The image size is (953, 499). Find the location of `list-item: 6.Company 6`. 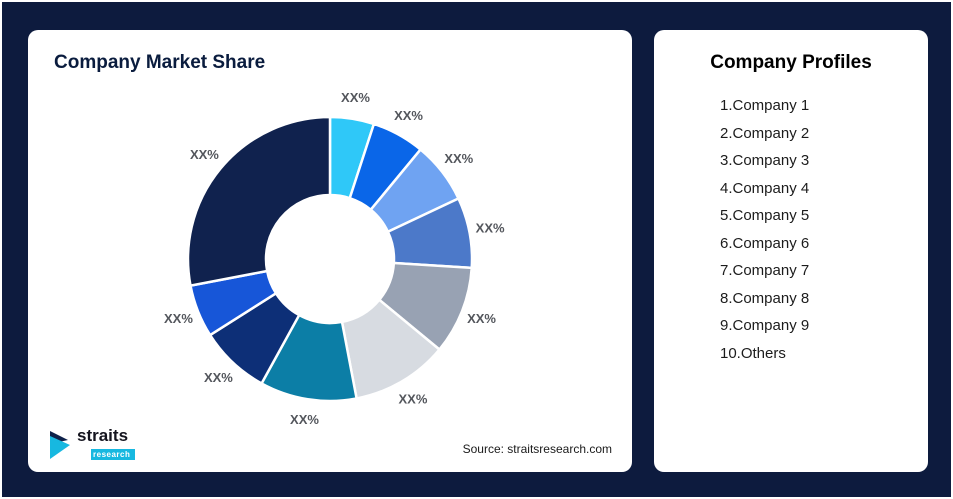

list-item: 6.Company 6 is located at coordinates (765, 243).